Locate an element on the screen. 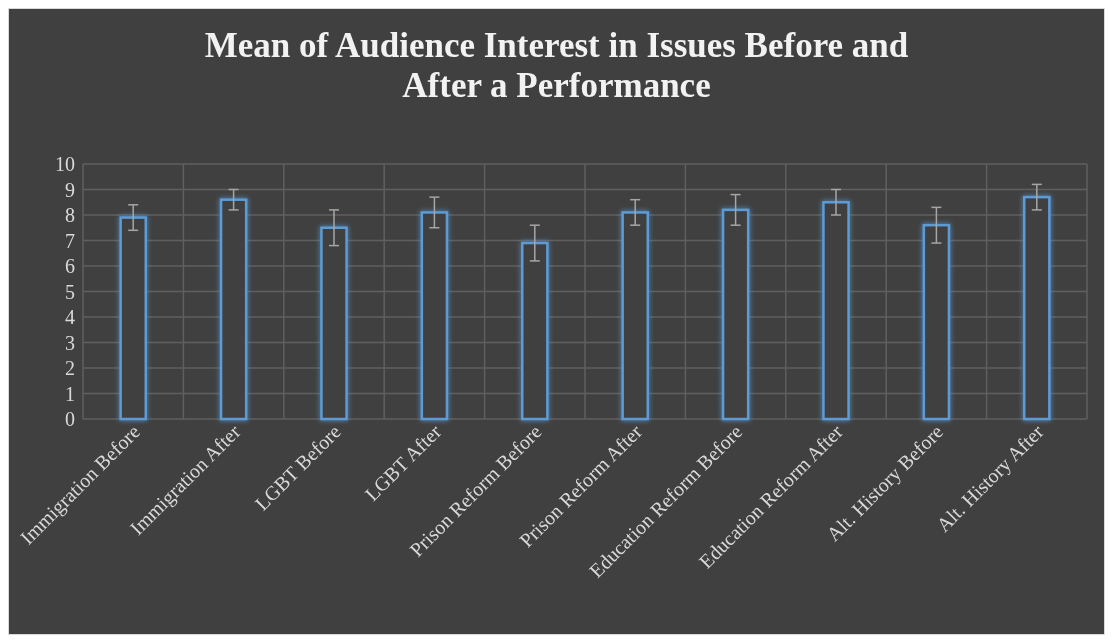  y-tick-label: 9 is located at coordinates (70, 189).